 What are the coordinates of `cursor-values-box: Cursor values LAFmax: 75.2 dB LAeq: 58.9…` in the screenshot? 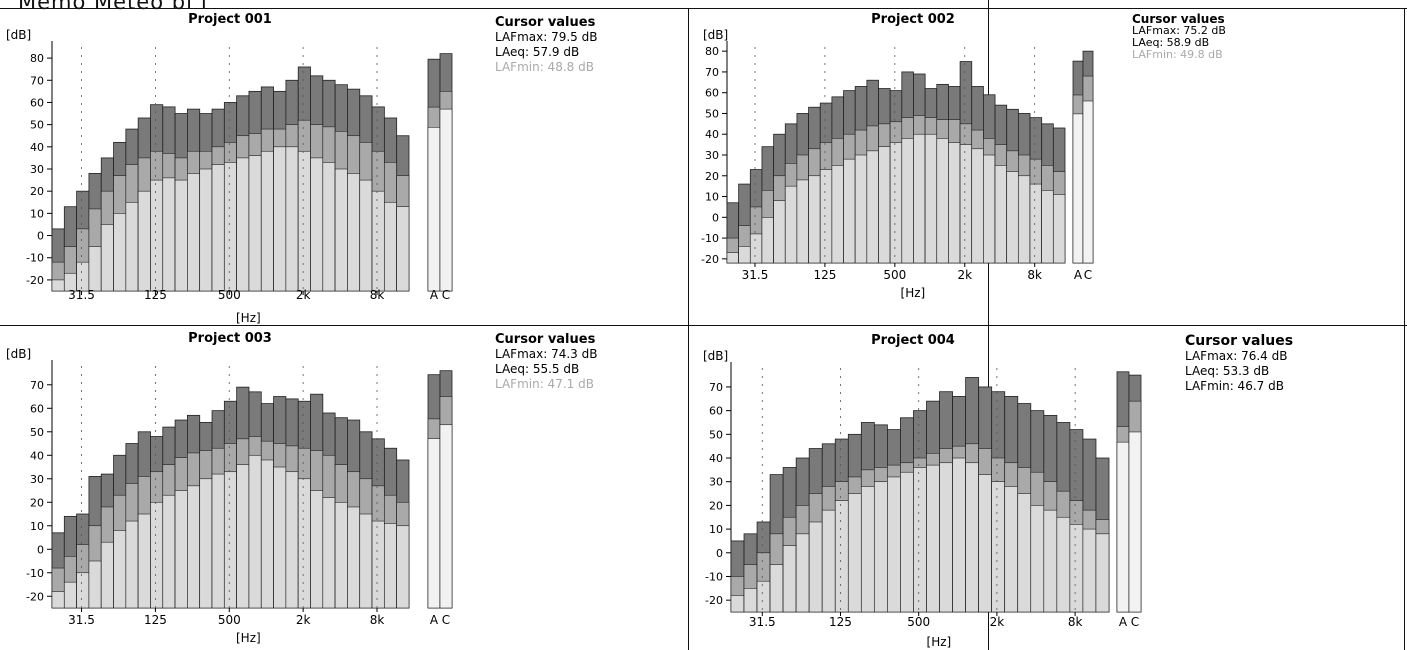 It's located at (1179, 37).